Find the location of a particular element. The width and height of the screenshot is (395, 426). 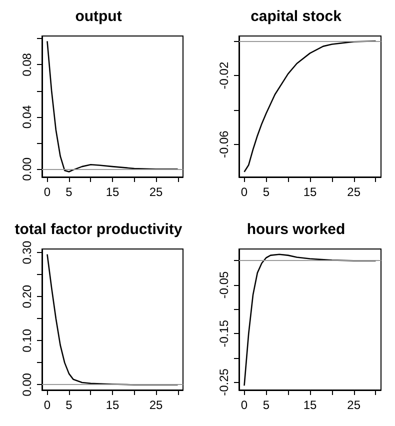

chart-title: output is located at coordinates (98, 16).